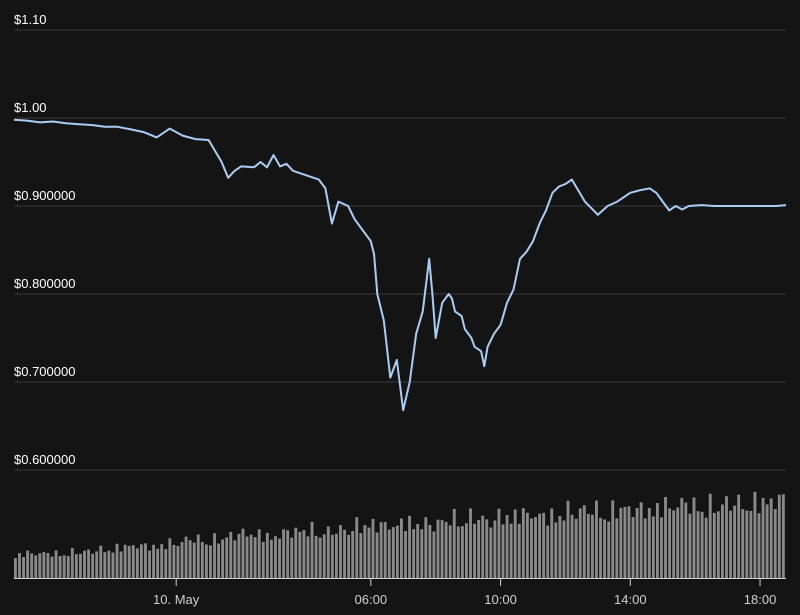 The height and width of the screenshot is (615, 800). I want to click on y-tick-label: $0.800000, so click(44, 283).